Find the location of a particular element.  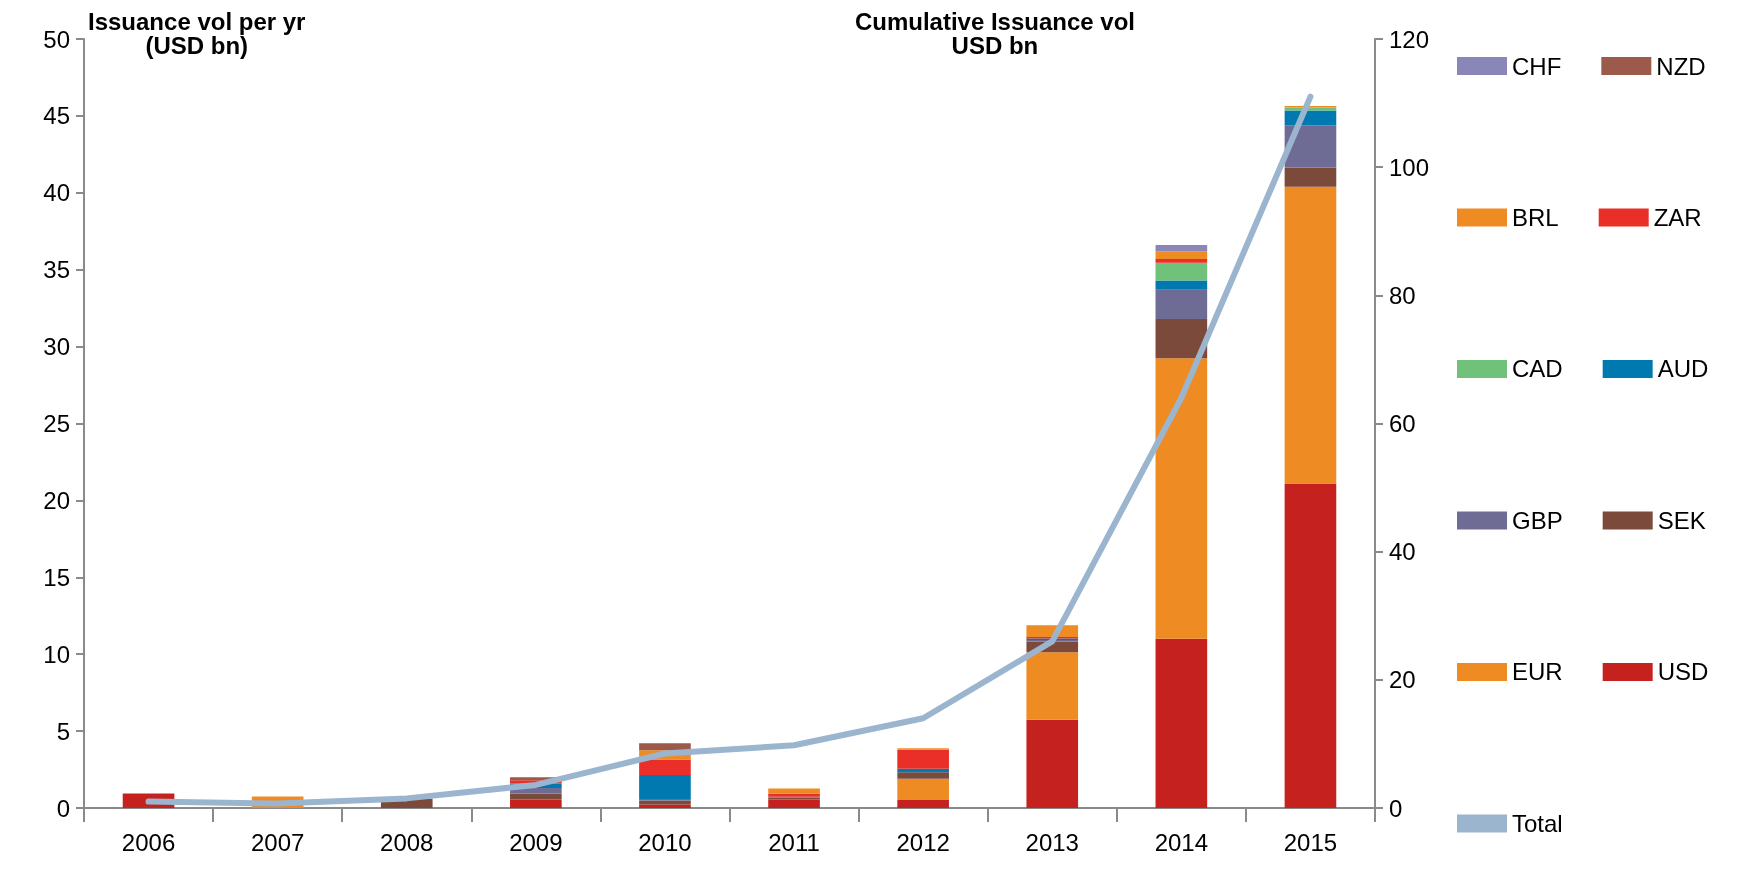

x-tick-label: 2012 is located at coordinates (923, 842).